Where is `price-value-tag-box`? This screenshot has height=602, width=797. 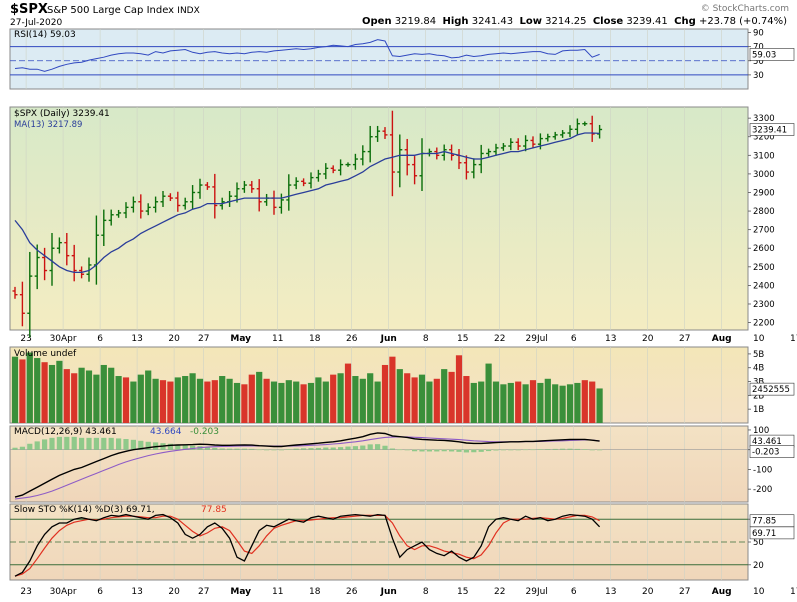 price-value-tag-box is located at coordinates (772, 129).